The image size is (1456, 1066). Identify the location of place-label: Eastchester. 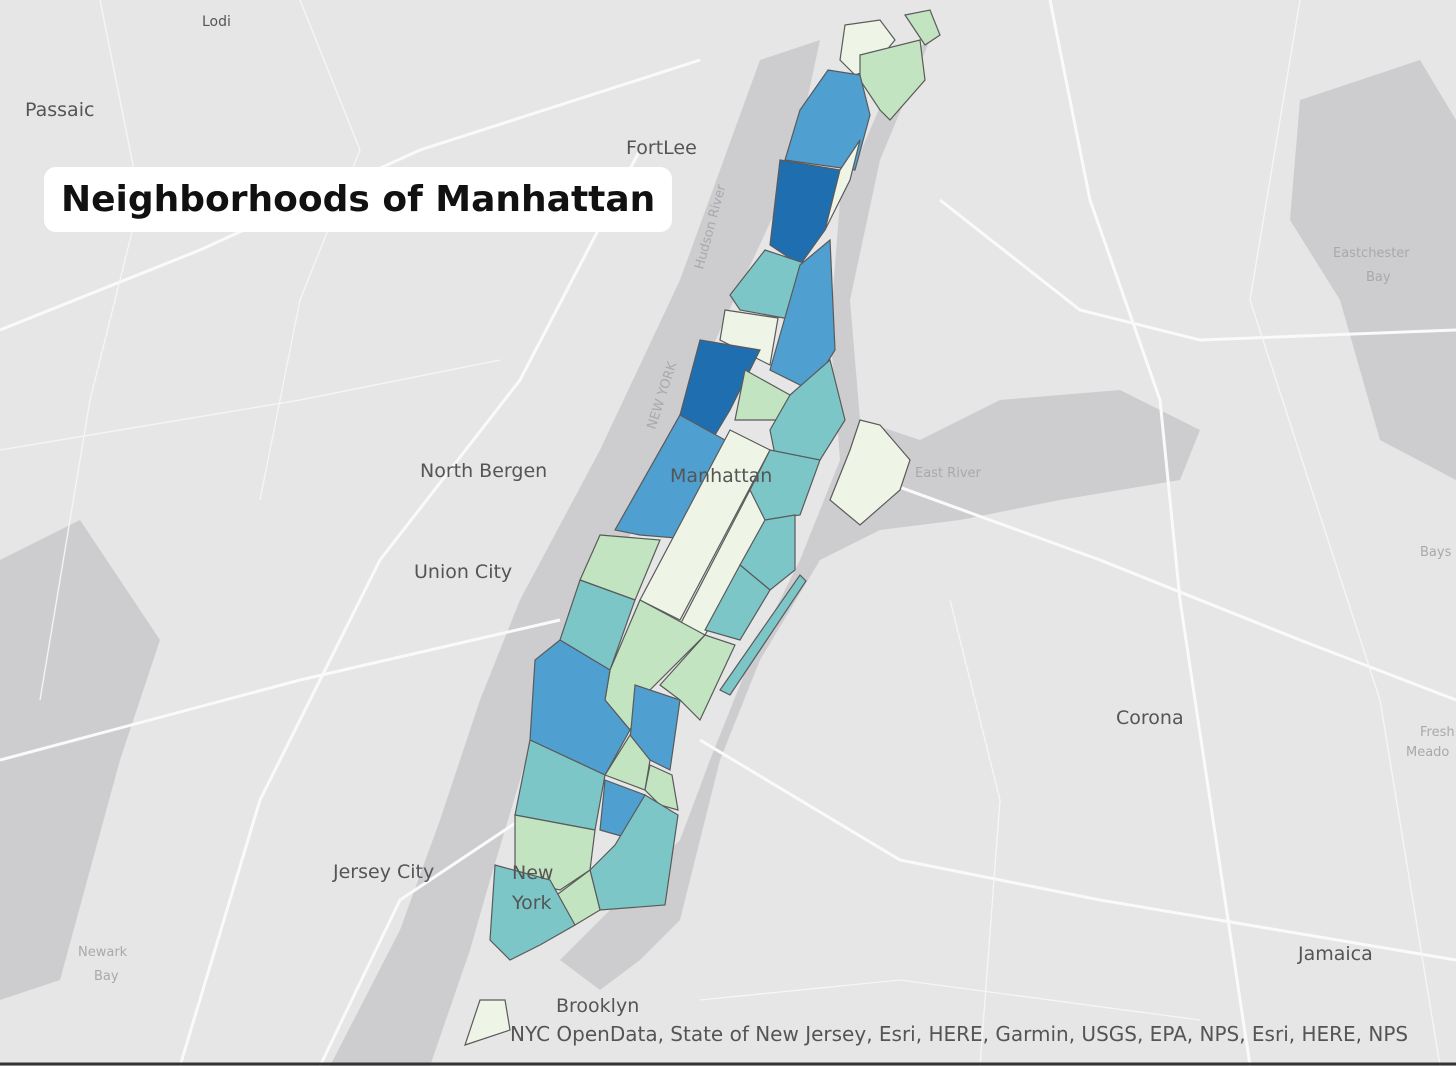
(1371, 253).